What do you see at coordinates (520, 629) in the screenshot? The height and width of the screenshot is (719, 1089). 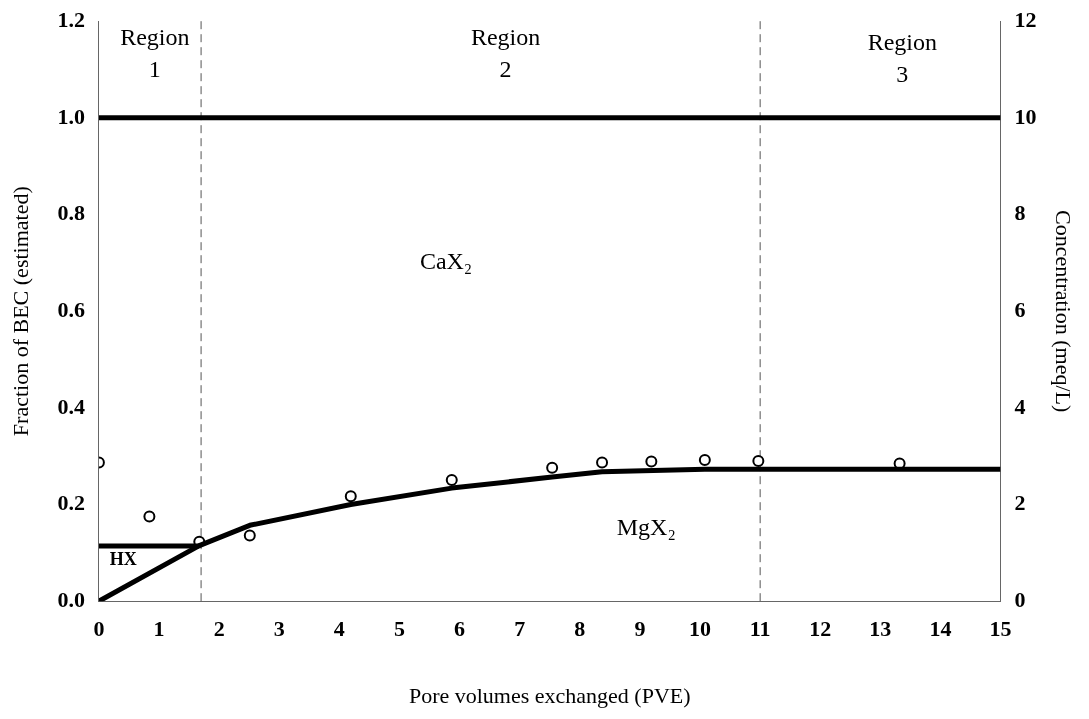 I see `x-tick-label: 7` at bounding box center [520, 629].